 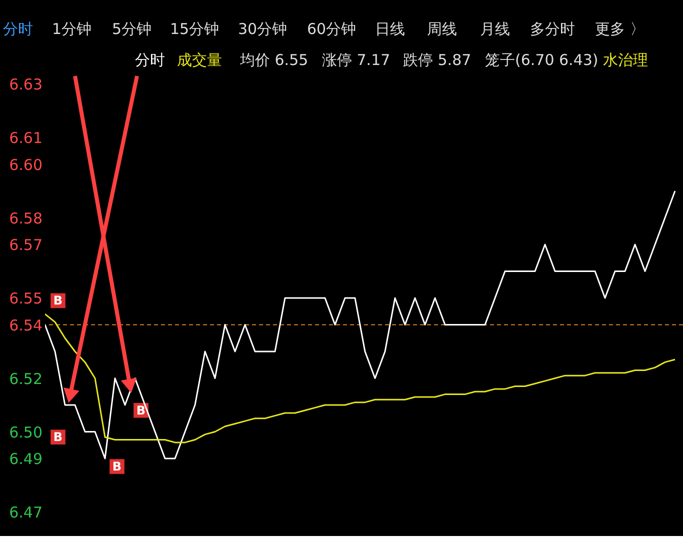 I want to click on text: 月线, so click(x=495, y=29).